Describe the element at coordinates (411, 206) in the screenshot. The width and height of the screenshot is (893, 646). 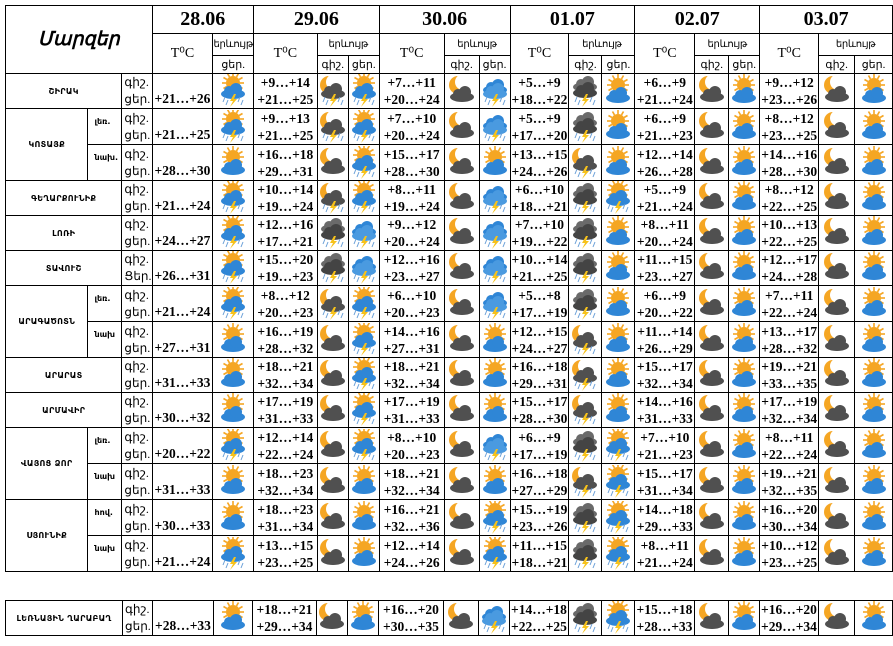
I see `day-temperature: +19…+24` at that location.